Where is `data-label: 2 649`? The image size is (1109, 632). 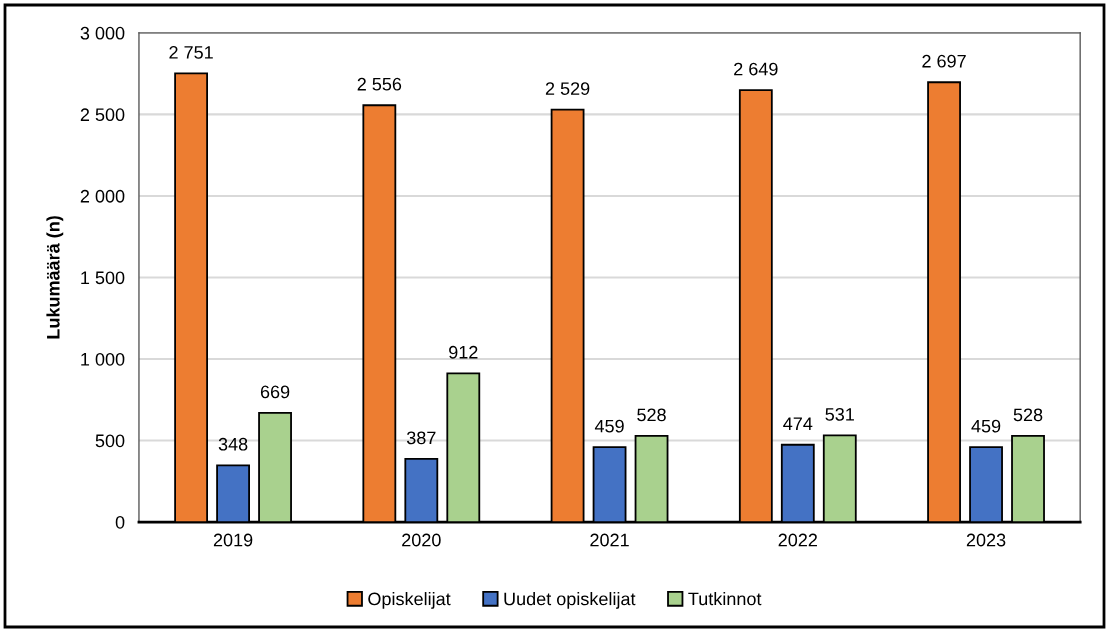
data-label: 2 649 is located at coordinates (756, 69).